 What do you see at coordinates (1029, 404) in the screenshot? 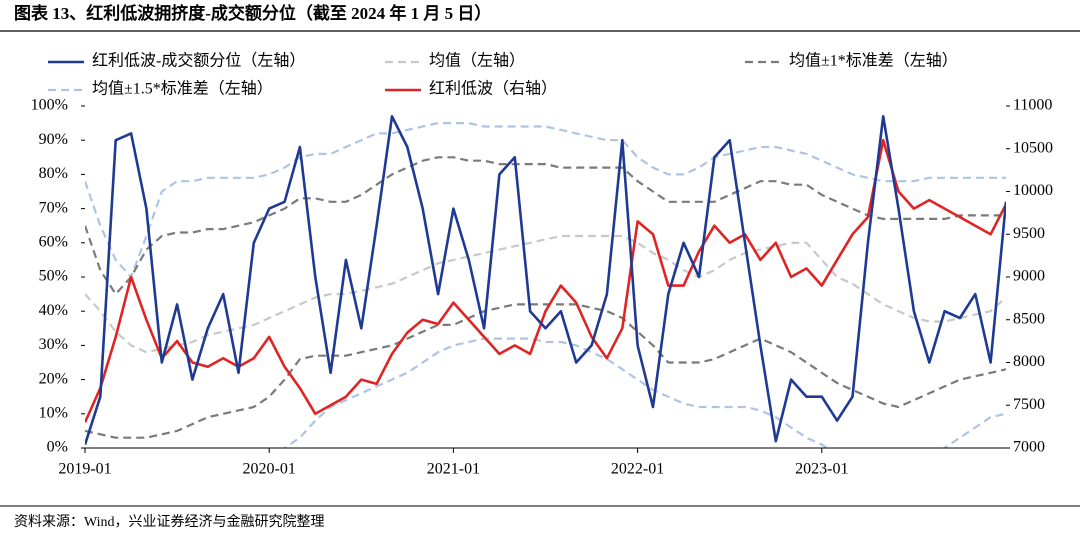
I see `y2-tick-label: 7500` at bounding box center [1029, 404].